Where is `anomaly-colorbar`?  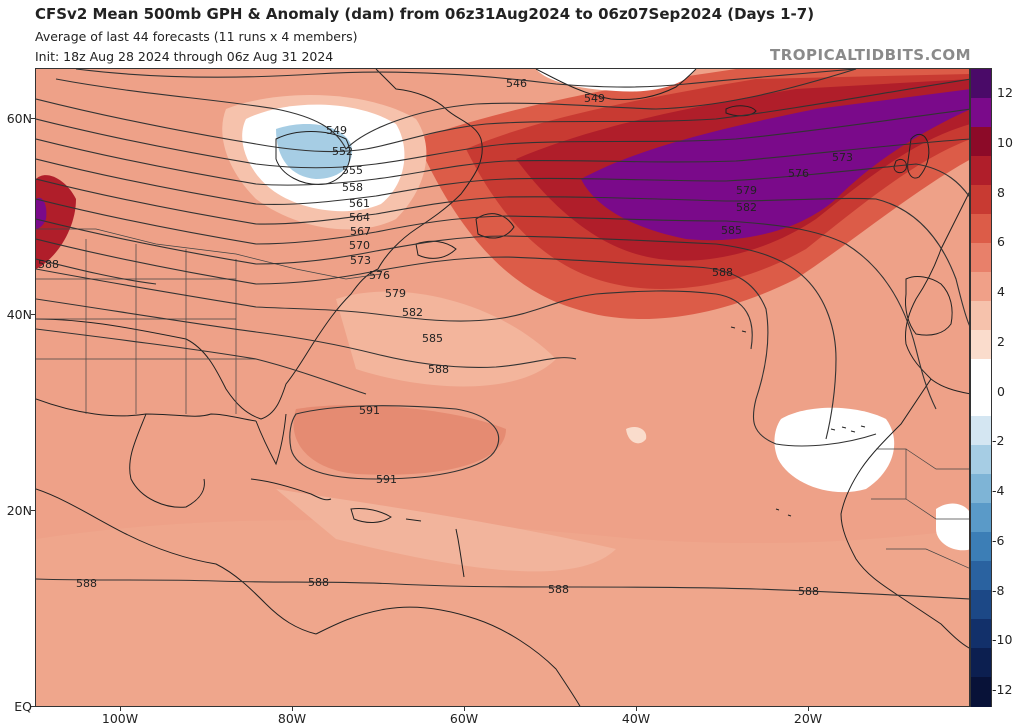
anomaly-colorbar is located at coordinates (981, 388).